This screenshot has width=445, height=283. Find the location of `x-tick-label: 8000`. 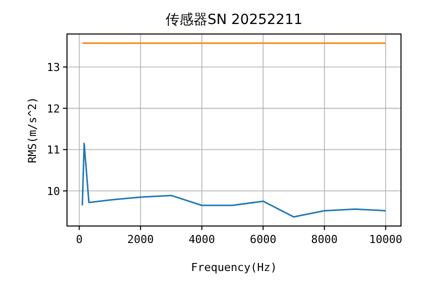

x-tick-label: 8000 is located at coordinates (324, 239).